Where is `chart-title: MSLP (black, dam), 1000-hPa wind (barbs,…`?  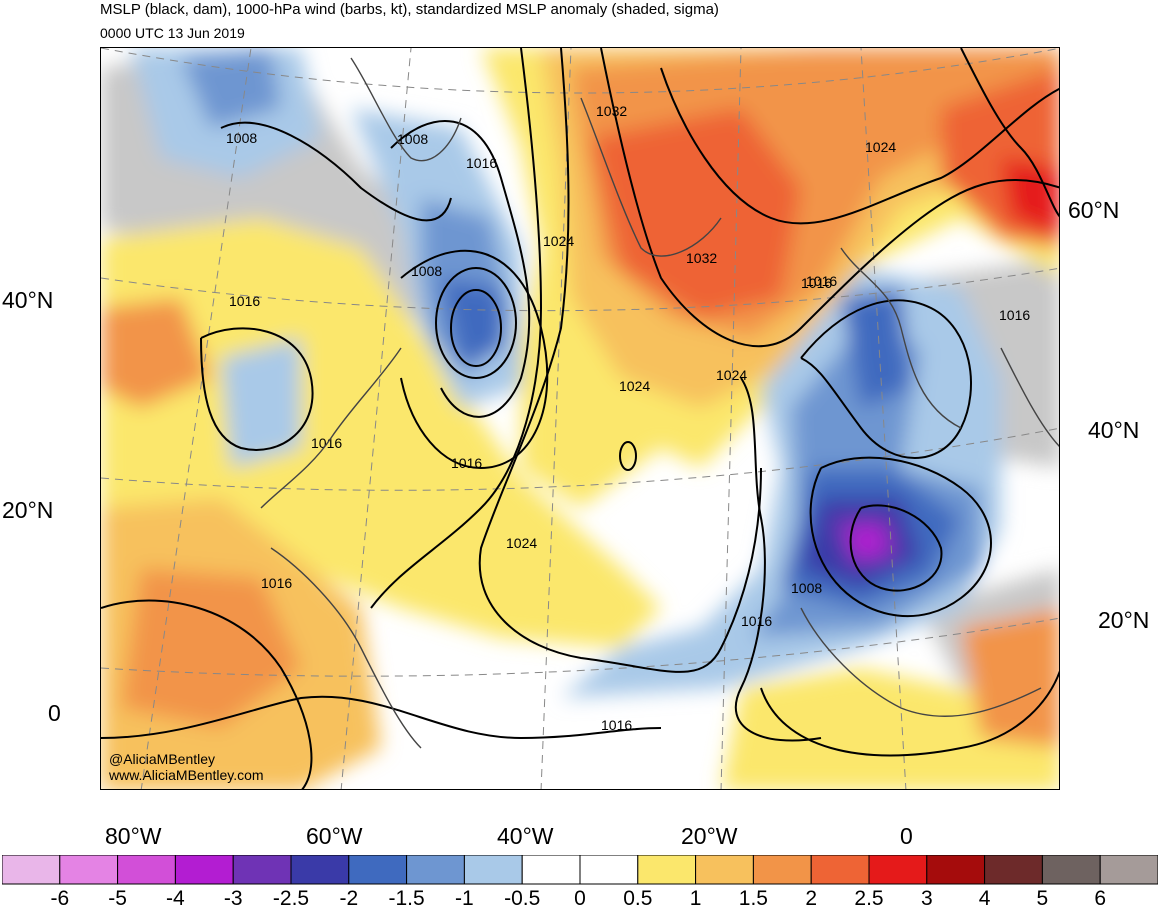
chart-title: MSLP (black, dam), 1000-hPa wind (barbs,… is located at coordinates (409, 9).